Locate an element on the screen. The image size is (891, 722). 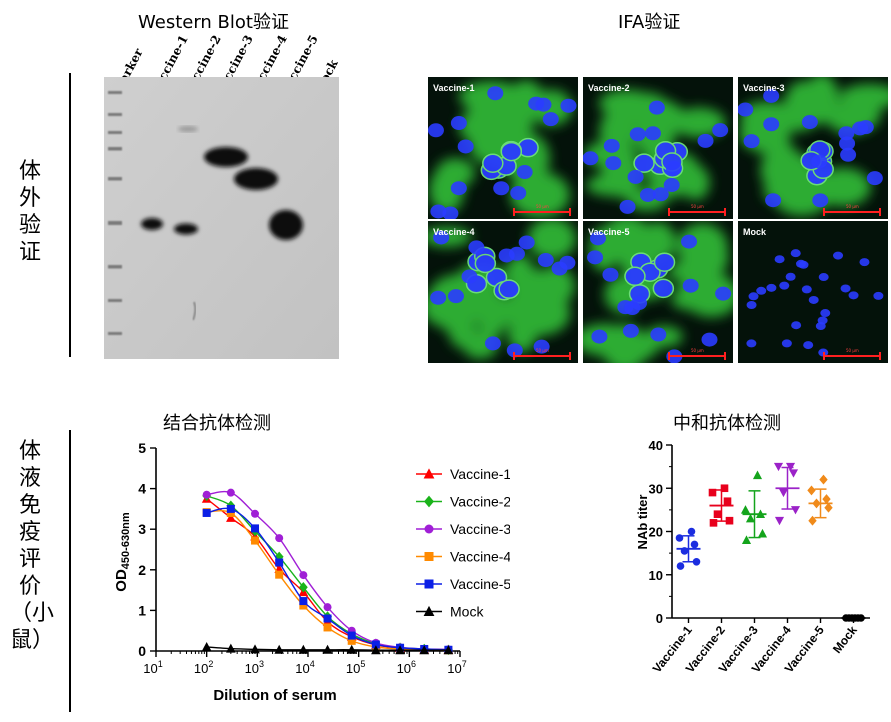
y-tick-label: 40 is located at coordinates (656, 445).